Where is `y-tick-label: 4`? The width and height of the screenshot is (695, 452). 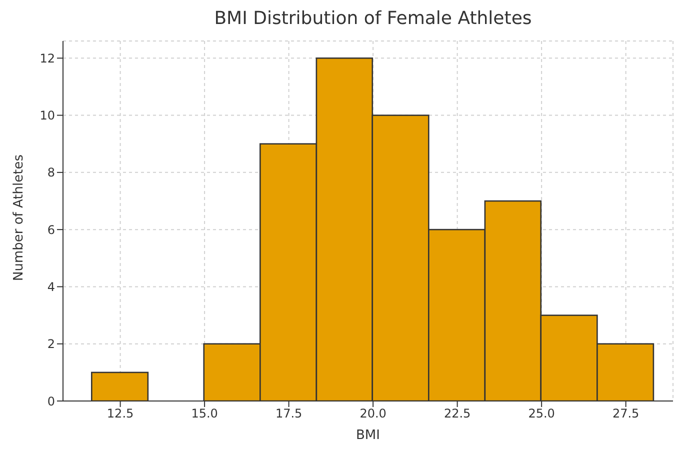
y-tick-label: 4 is located at coordinates (51, 287).